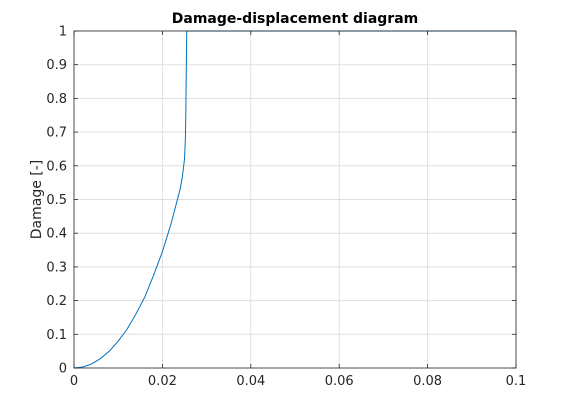  What do you see at coordinates (339, 381) in the screenshot?
I see `x-tick-label: 0.06` at bounding box center [339, 381].